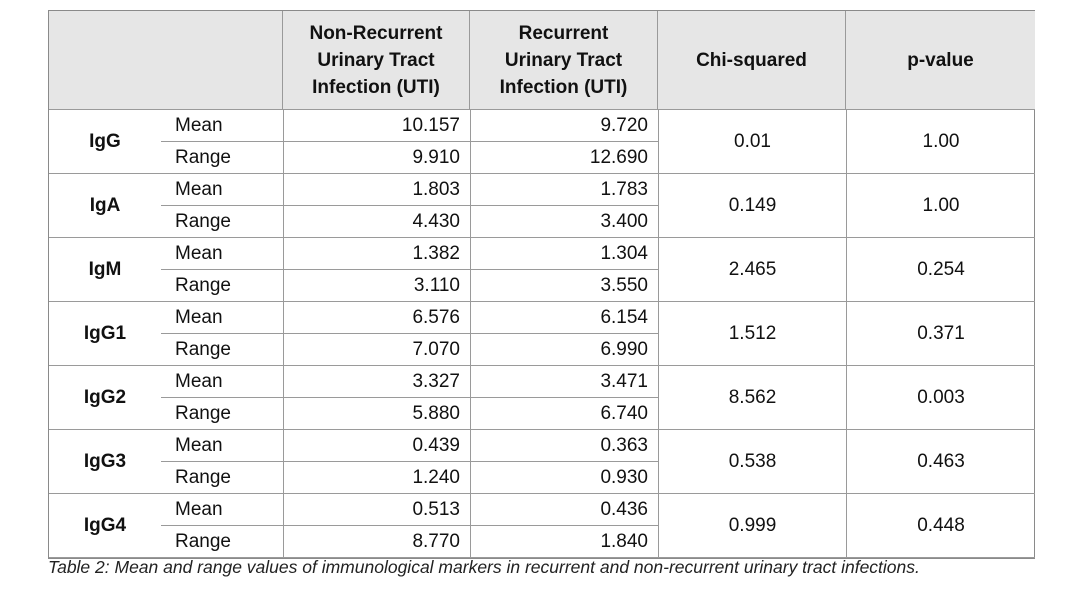  What do you see at coordinates (376, 350) in the screenshot?
I see `non-recurrent-range-cell: 7.070` at bounding box center [376, 350].